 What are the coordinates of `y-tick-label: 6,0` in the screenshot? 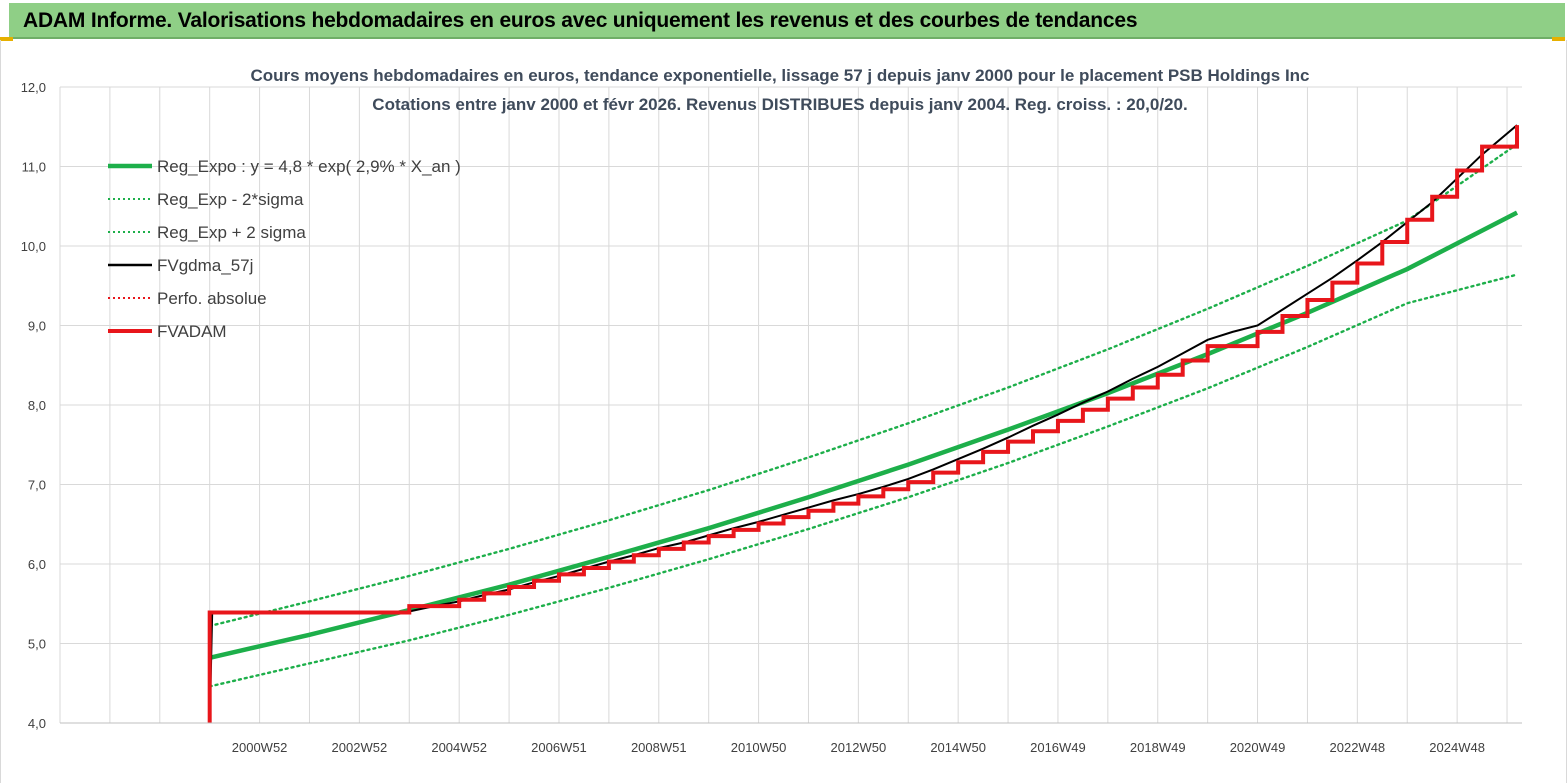 It's located at (37, 564).